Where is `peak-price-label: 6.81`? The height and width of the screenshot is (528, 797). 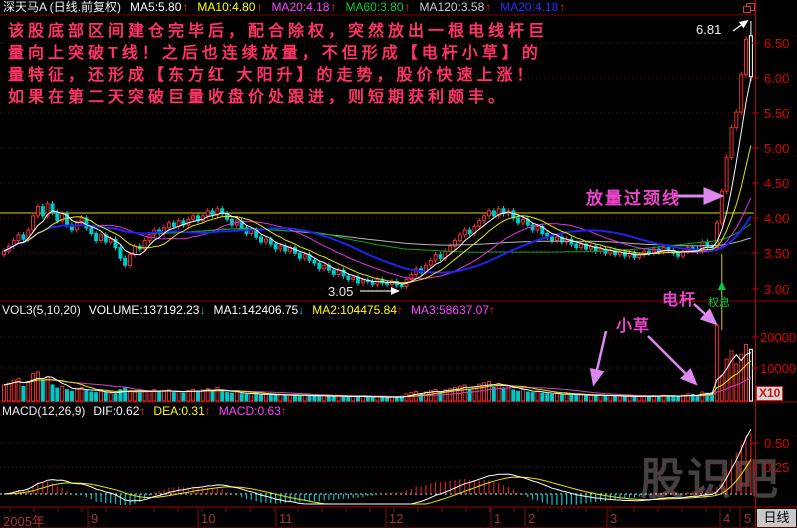 peak-price-label: 6.81 is located at coordinates (709, 29).